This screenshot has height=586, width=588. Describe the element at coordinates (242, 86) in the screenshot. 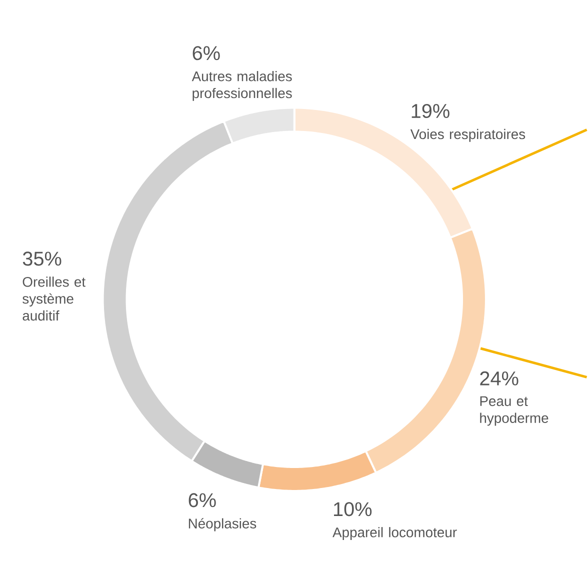

I see `slice-label: Autres maladies professionnelles` at that location.